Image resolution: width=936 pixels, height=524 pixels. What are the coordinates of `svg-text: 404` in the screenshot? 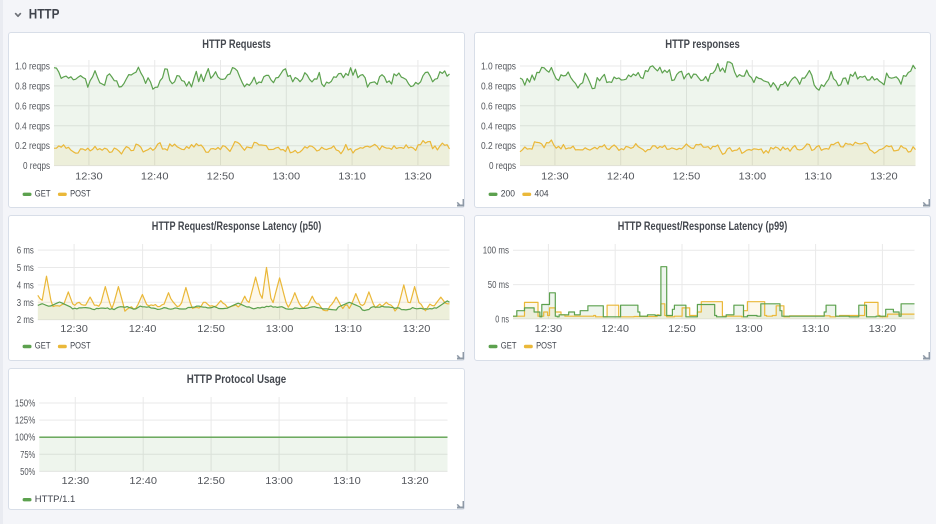 It's located at (542, 193).